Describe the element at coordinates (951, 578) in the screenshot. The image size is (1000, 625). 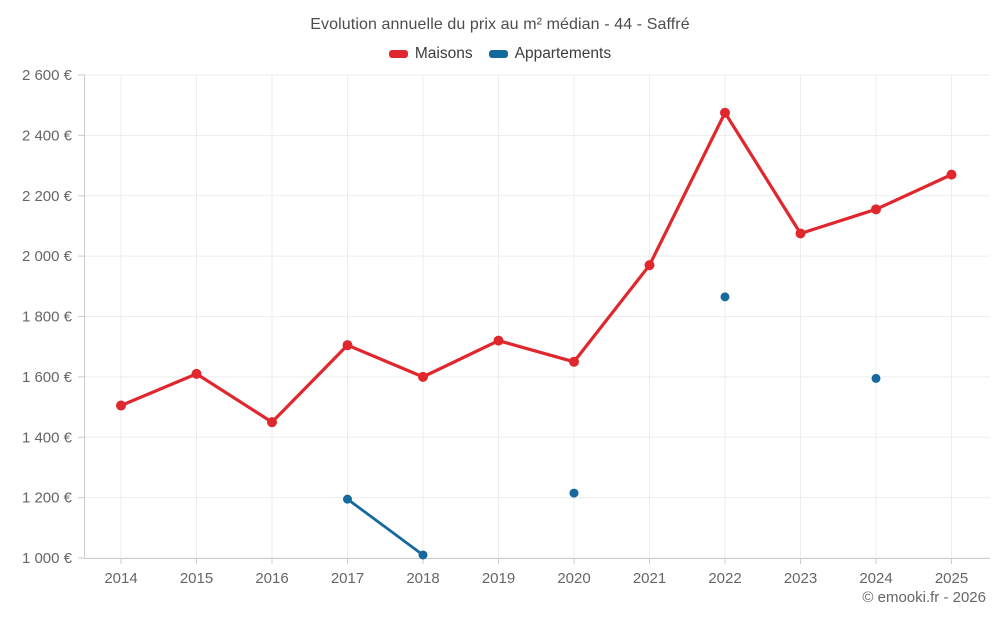
I see `x-axis-label: 2025` at that location.